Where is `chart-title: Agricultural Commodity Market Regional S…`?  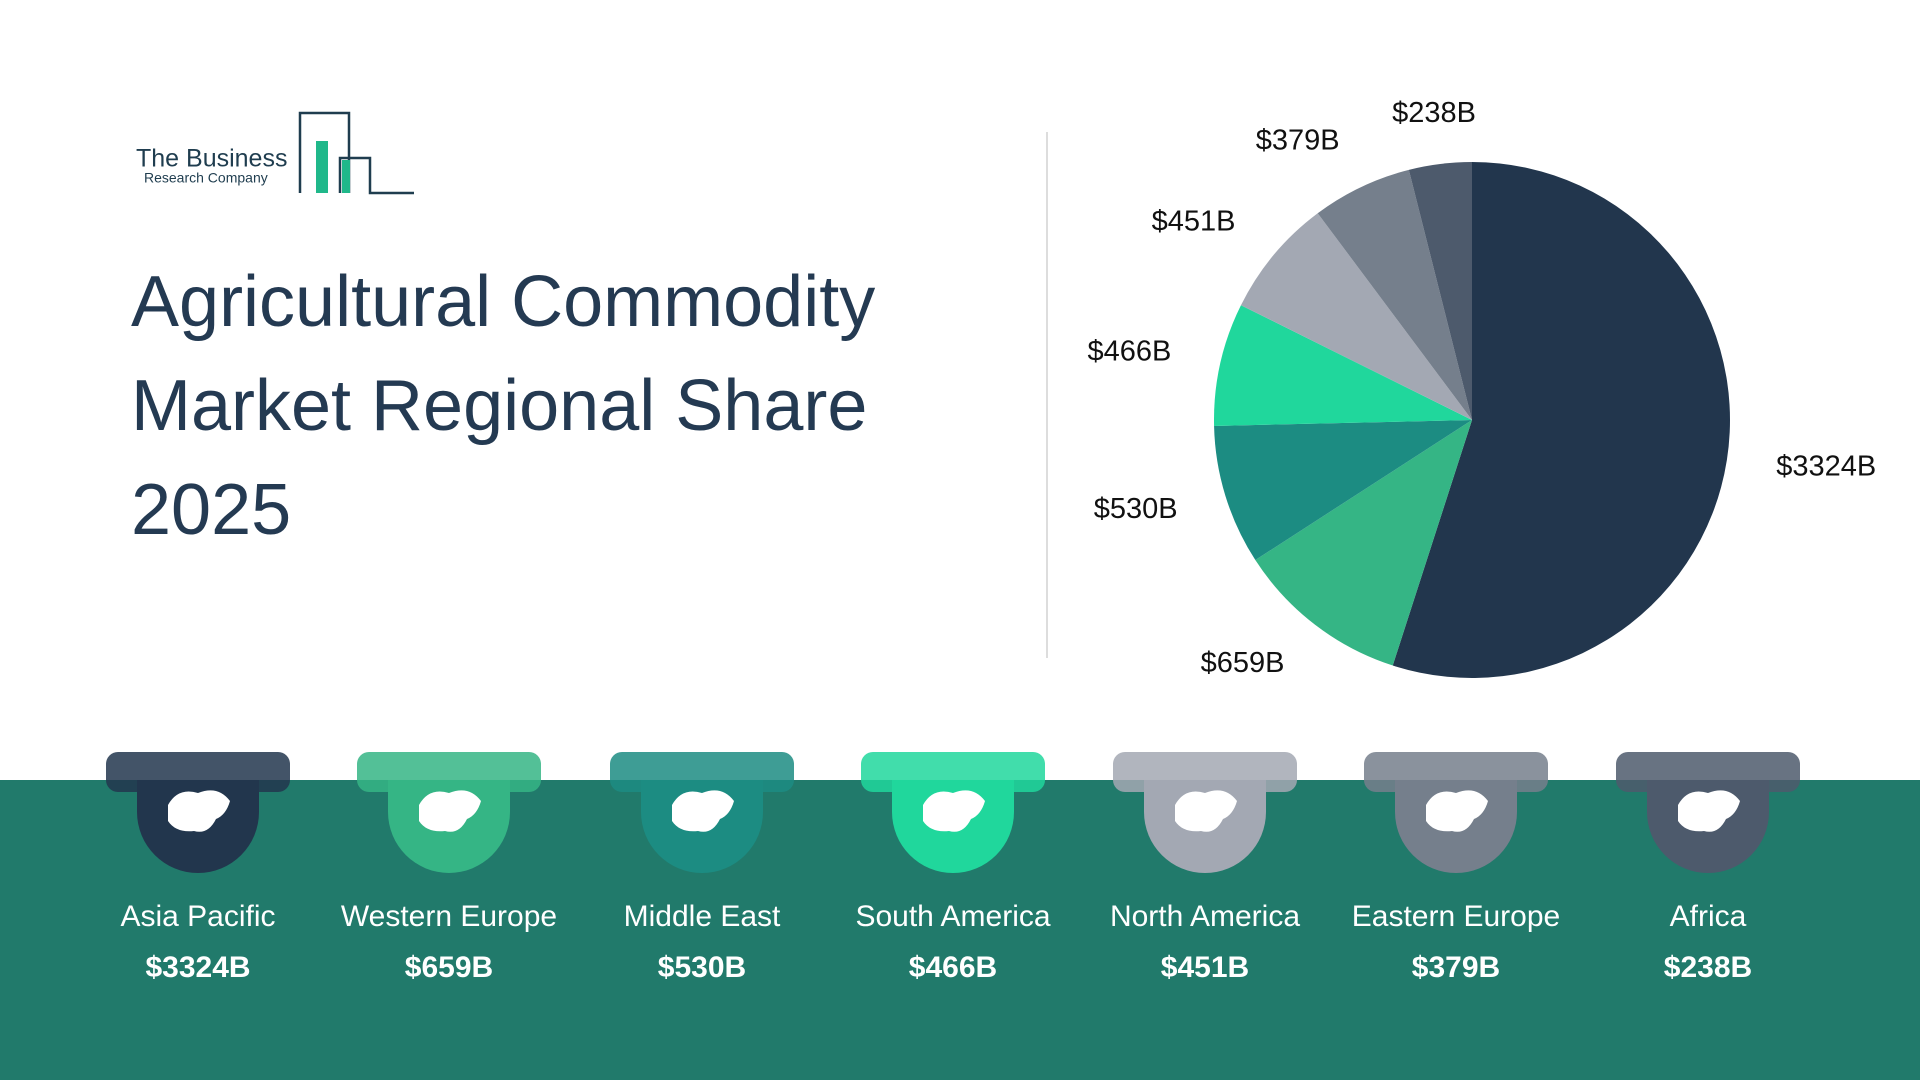
chart-title: Agricultural Commodity Market Regional S… is located at coordinates (503, 406).